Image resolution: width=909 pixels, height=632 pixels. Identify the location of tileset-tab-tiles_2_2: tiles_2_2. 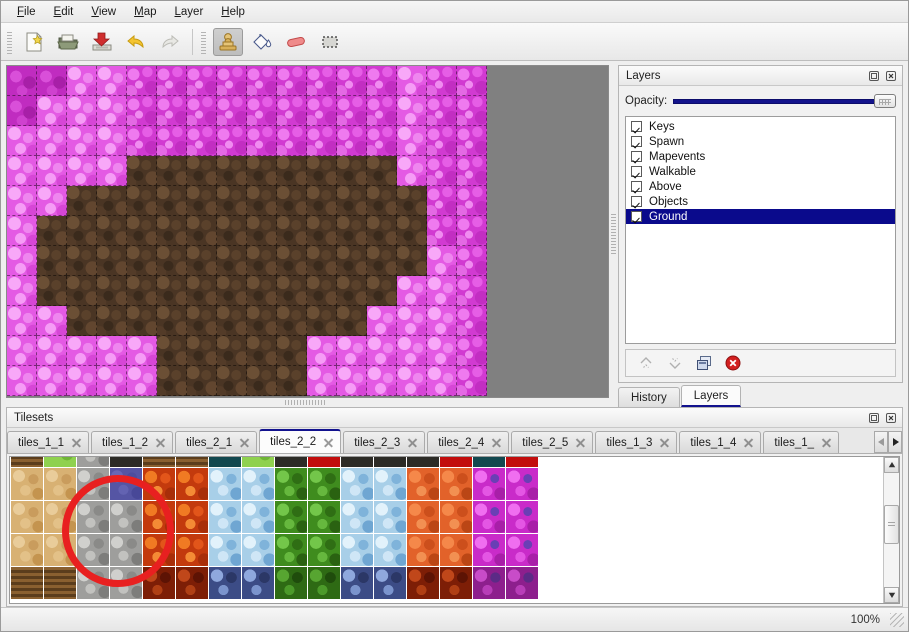
(300, 441).